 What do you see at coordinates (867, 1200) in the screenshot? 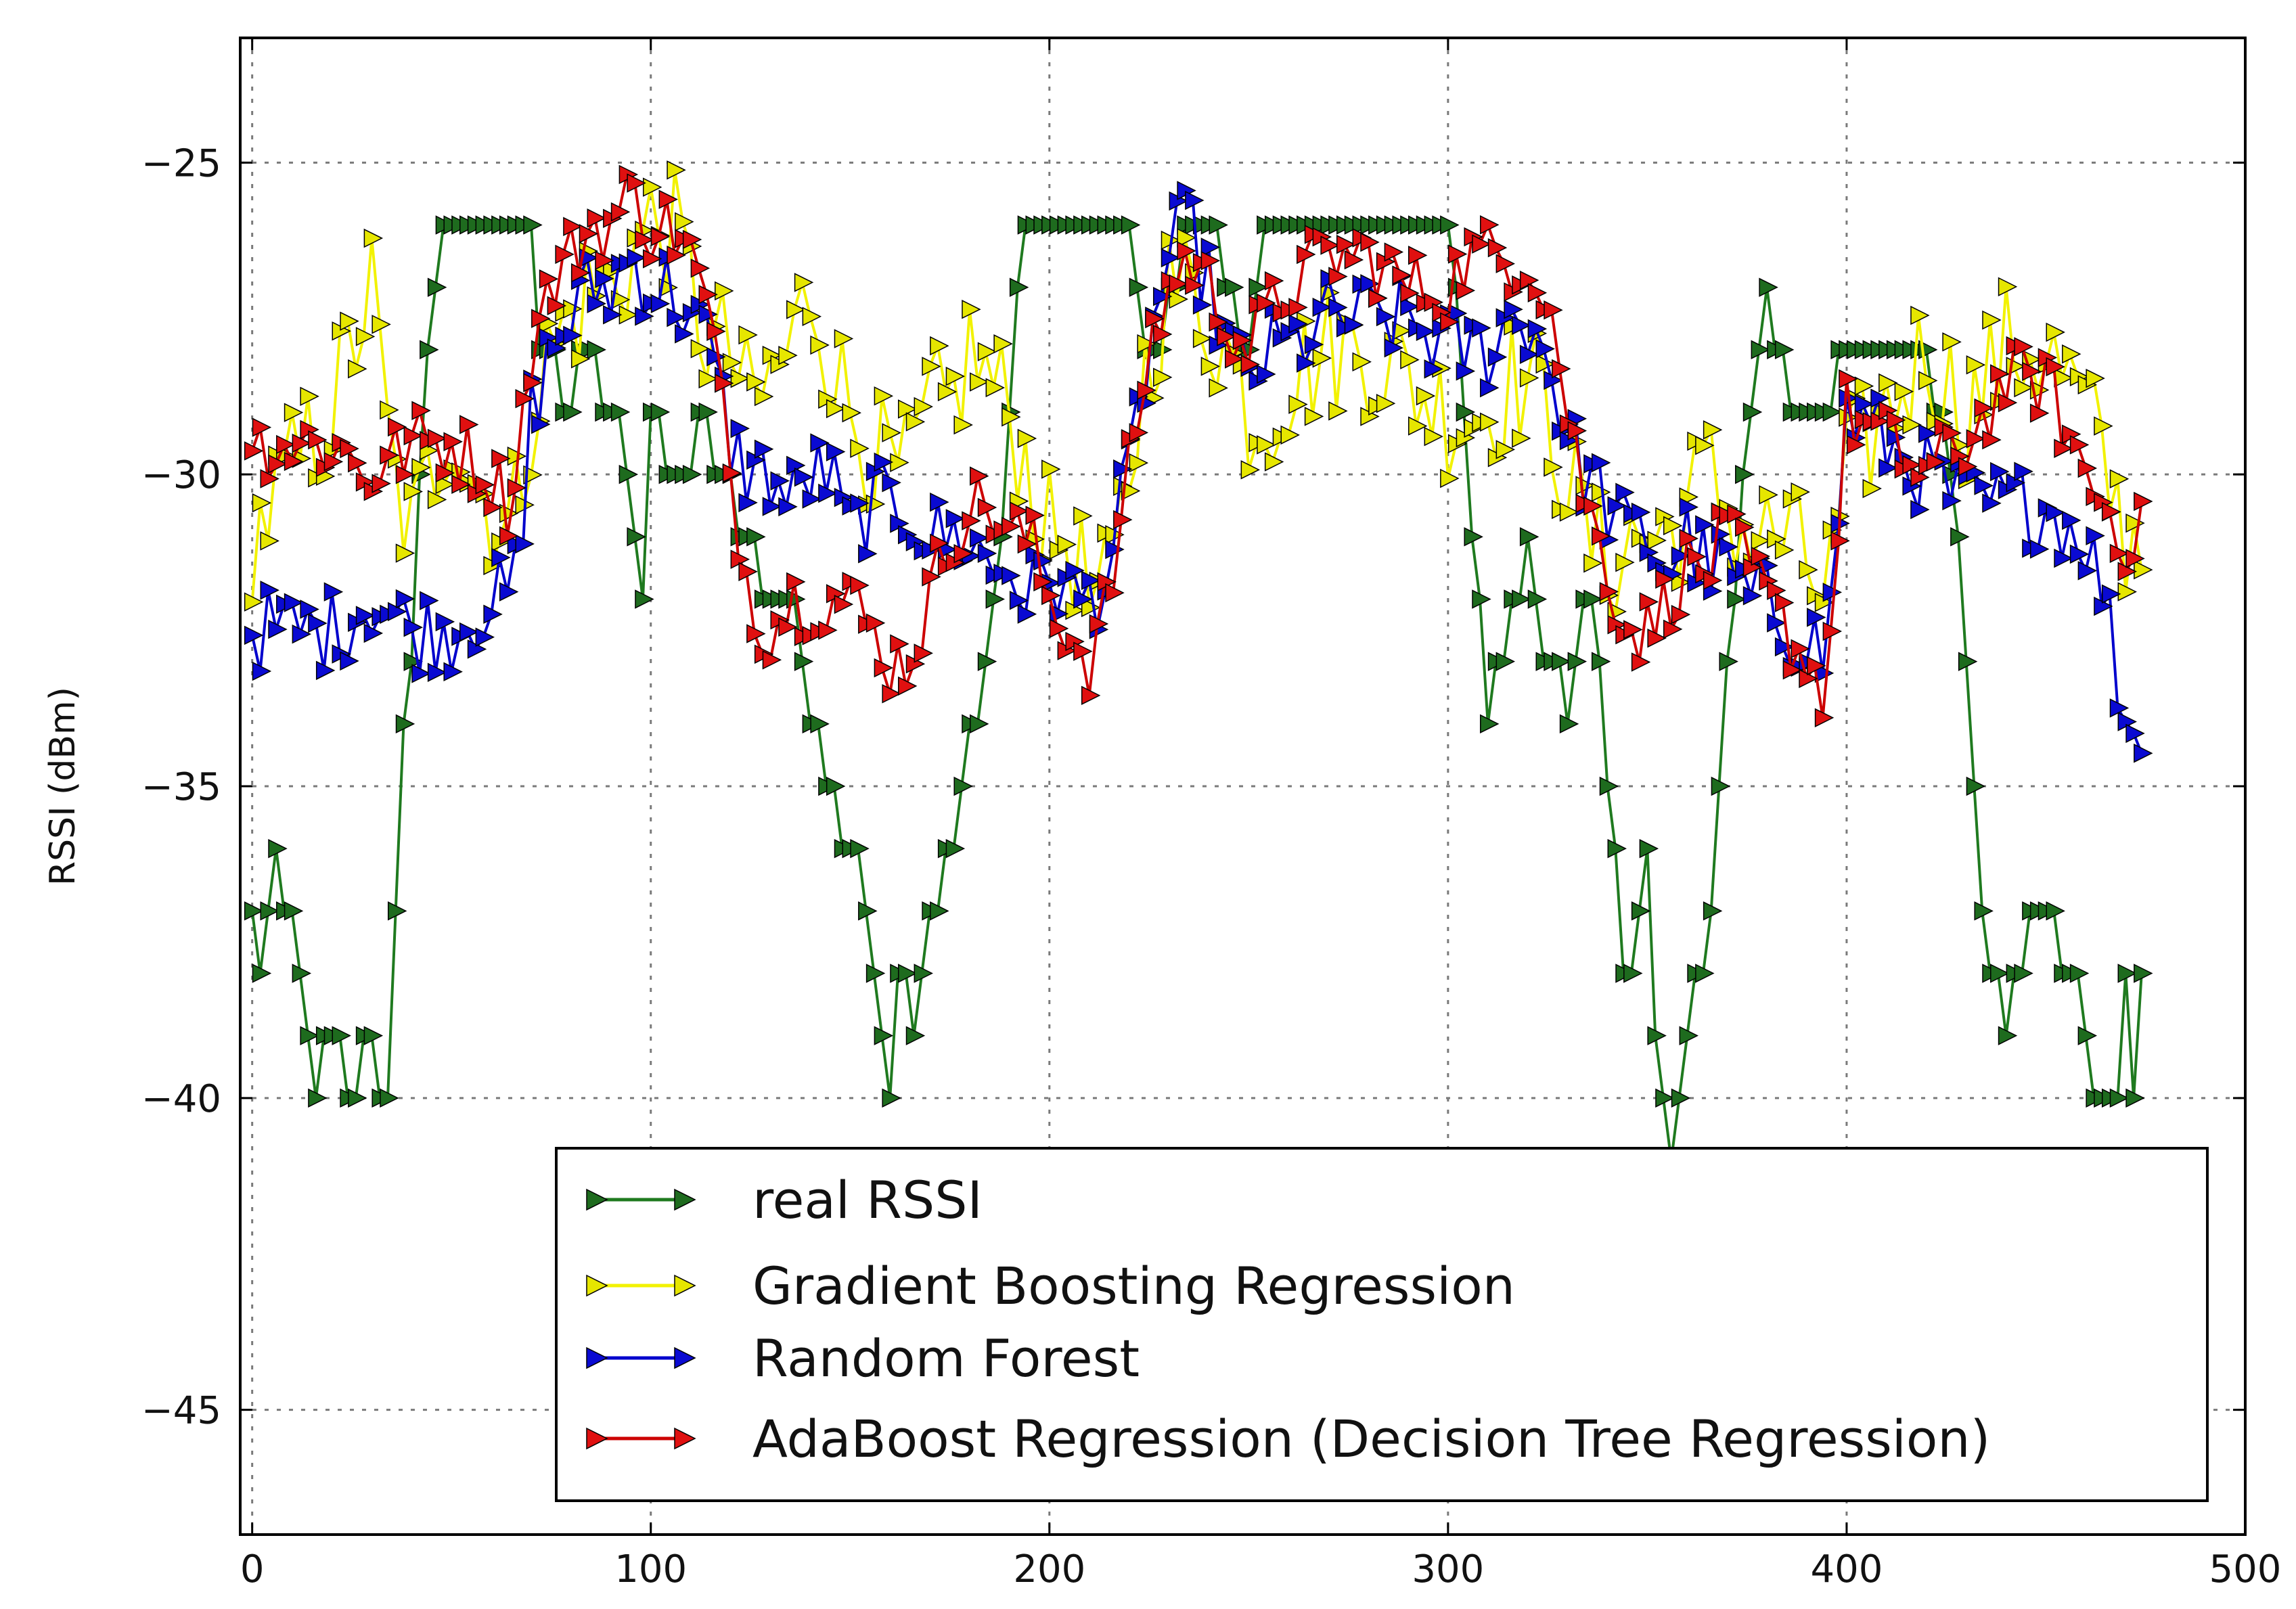
I see `legend-label: real RSSI` at bounding box center [867, 1200].